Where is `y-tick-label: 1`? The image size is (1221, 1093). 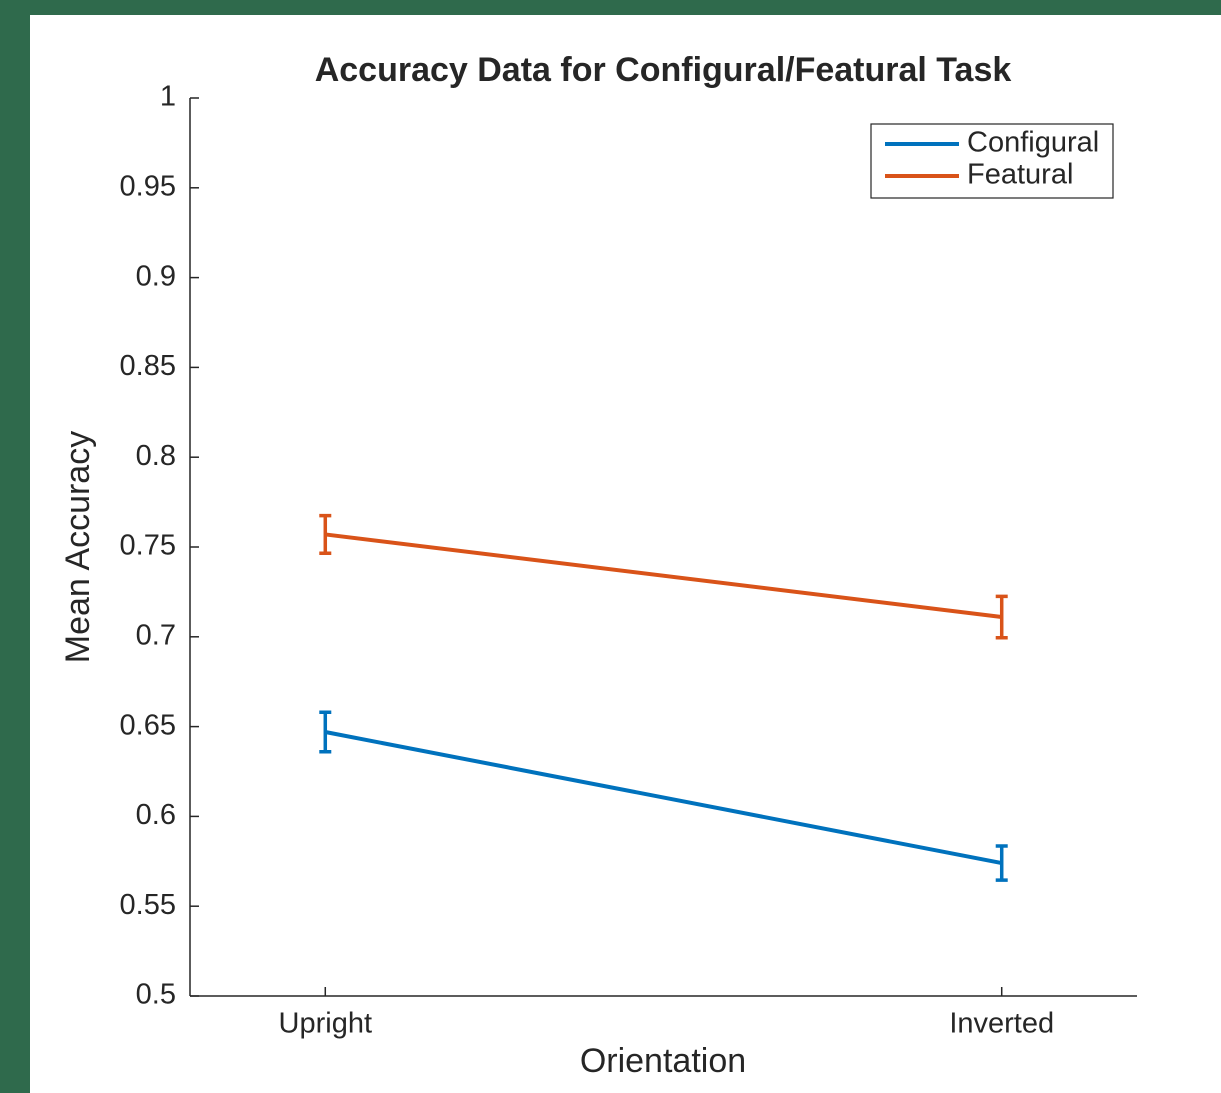
y-tick-label: 1 is located at coordinates (168, 97).